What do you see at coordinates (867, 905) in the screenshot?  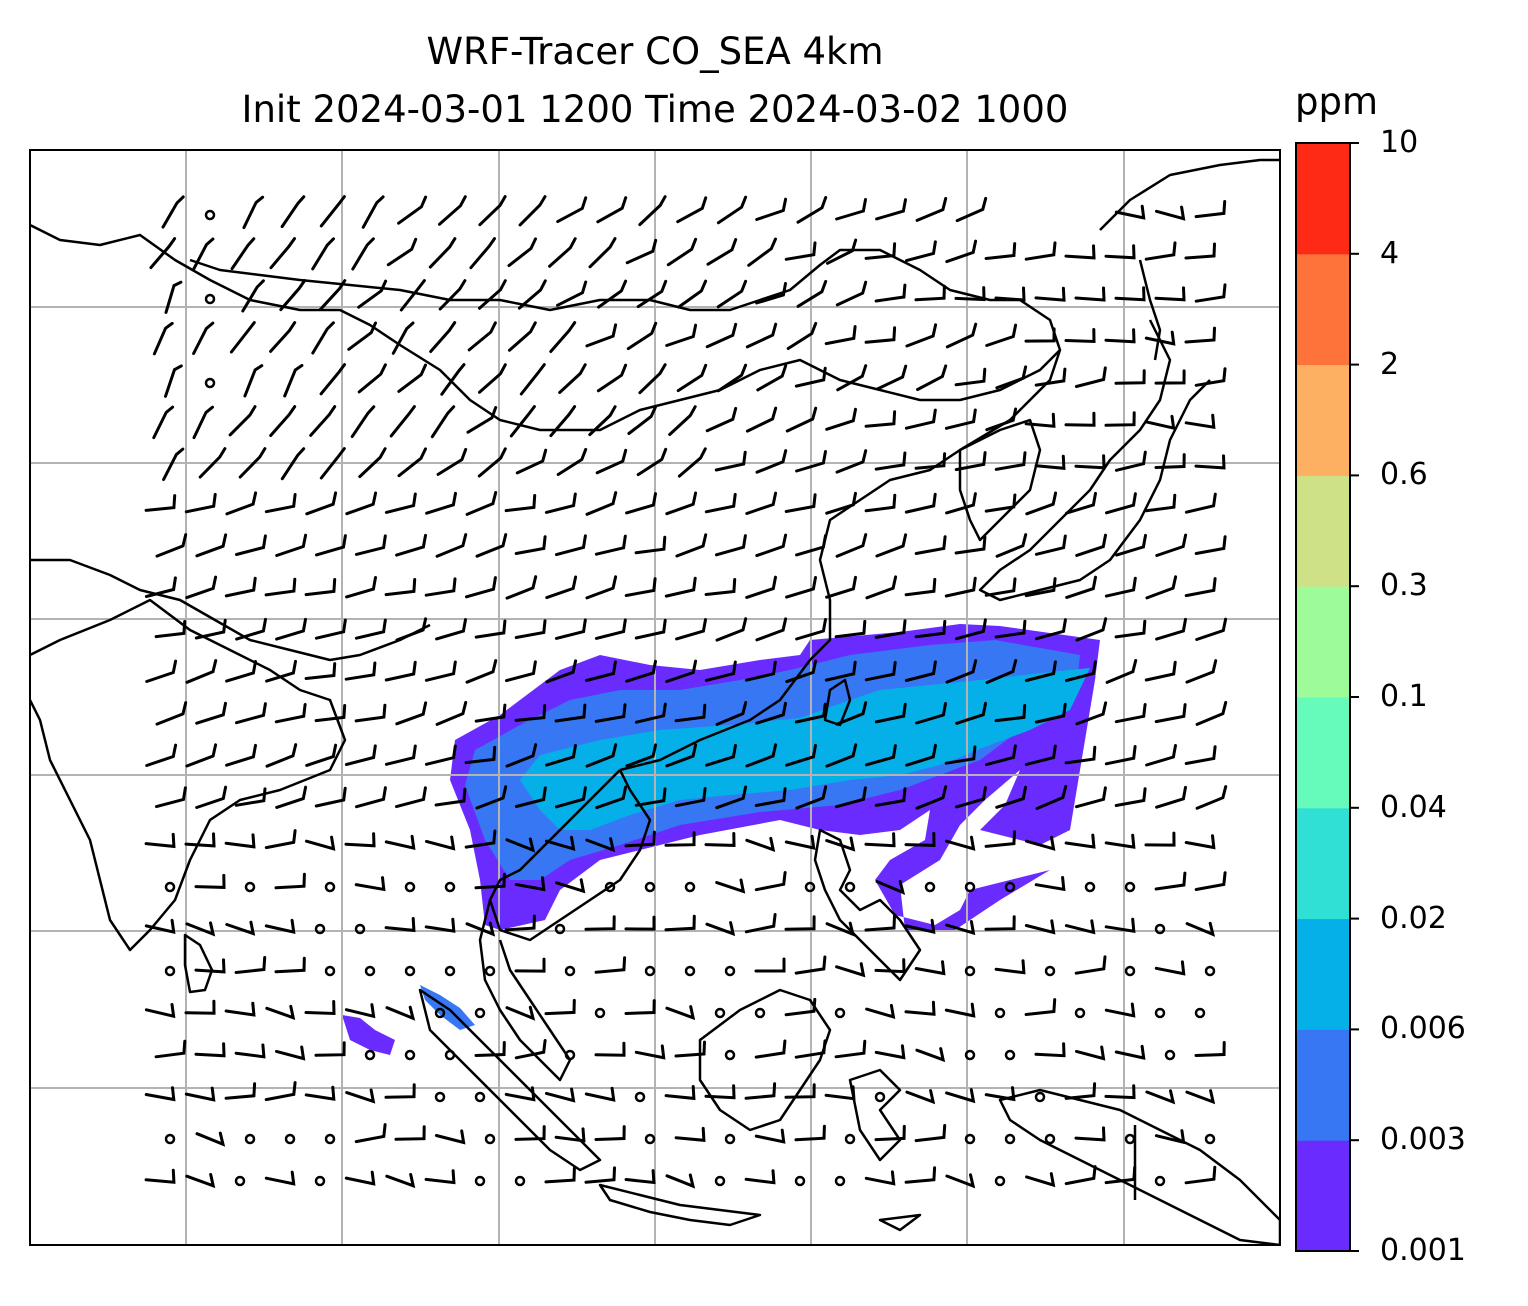 I see `coast-philippines` at bounding box center [867, 905].